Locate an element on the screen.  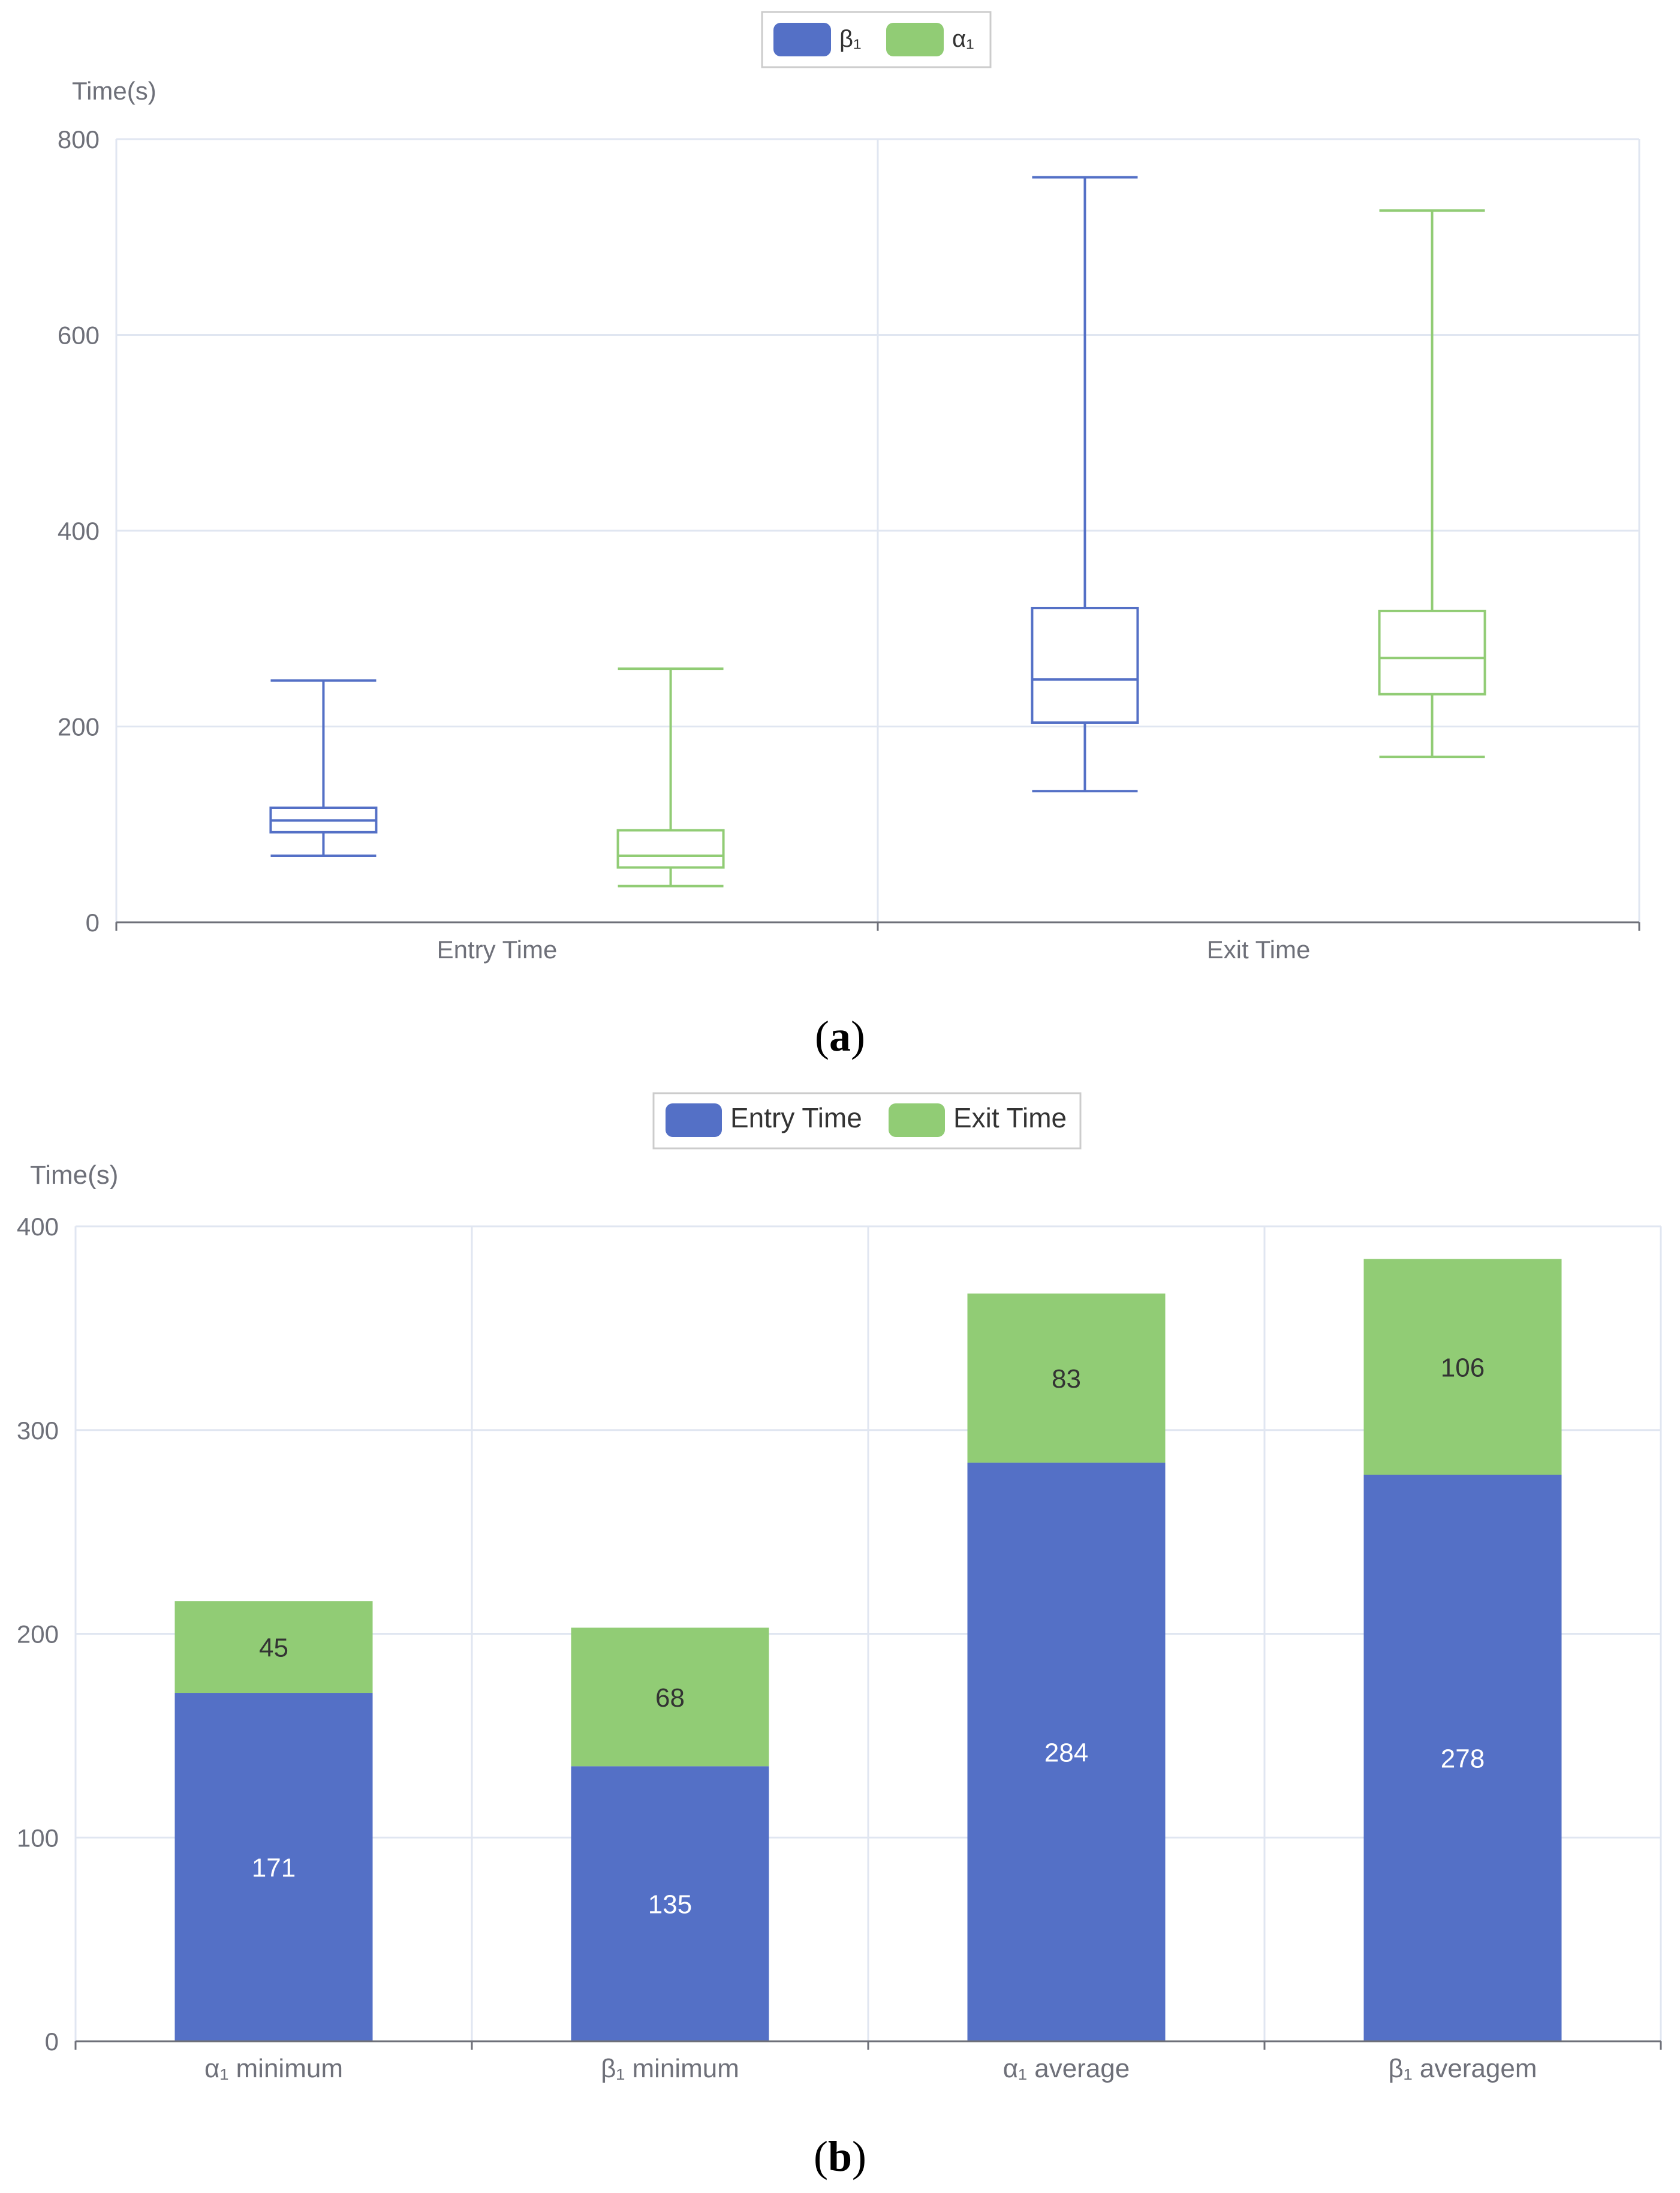
bar-exit-2: 83 is located at coordinates (1066, 1378).